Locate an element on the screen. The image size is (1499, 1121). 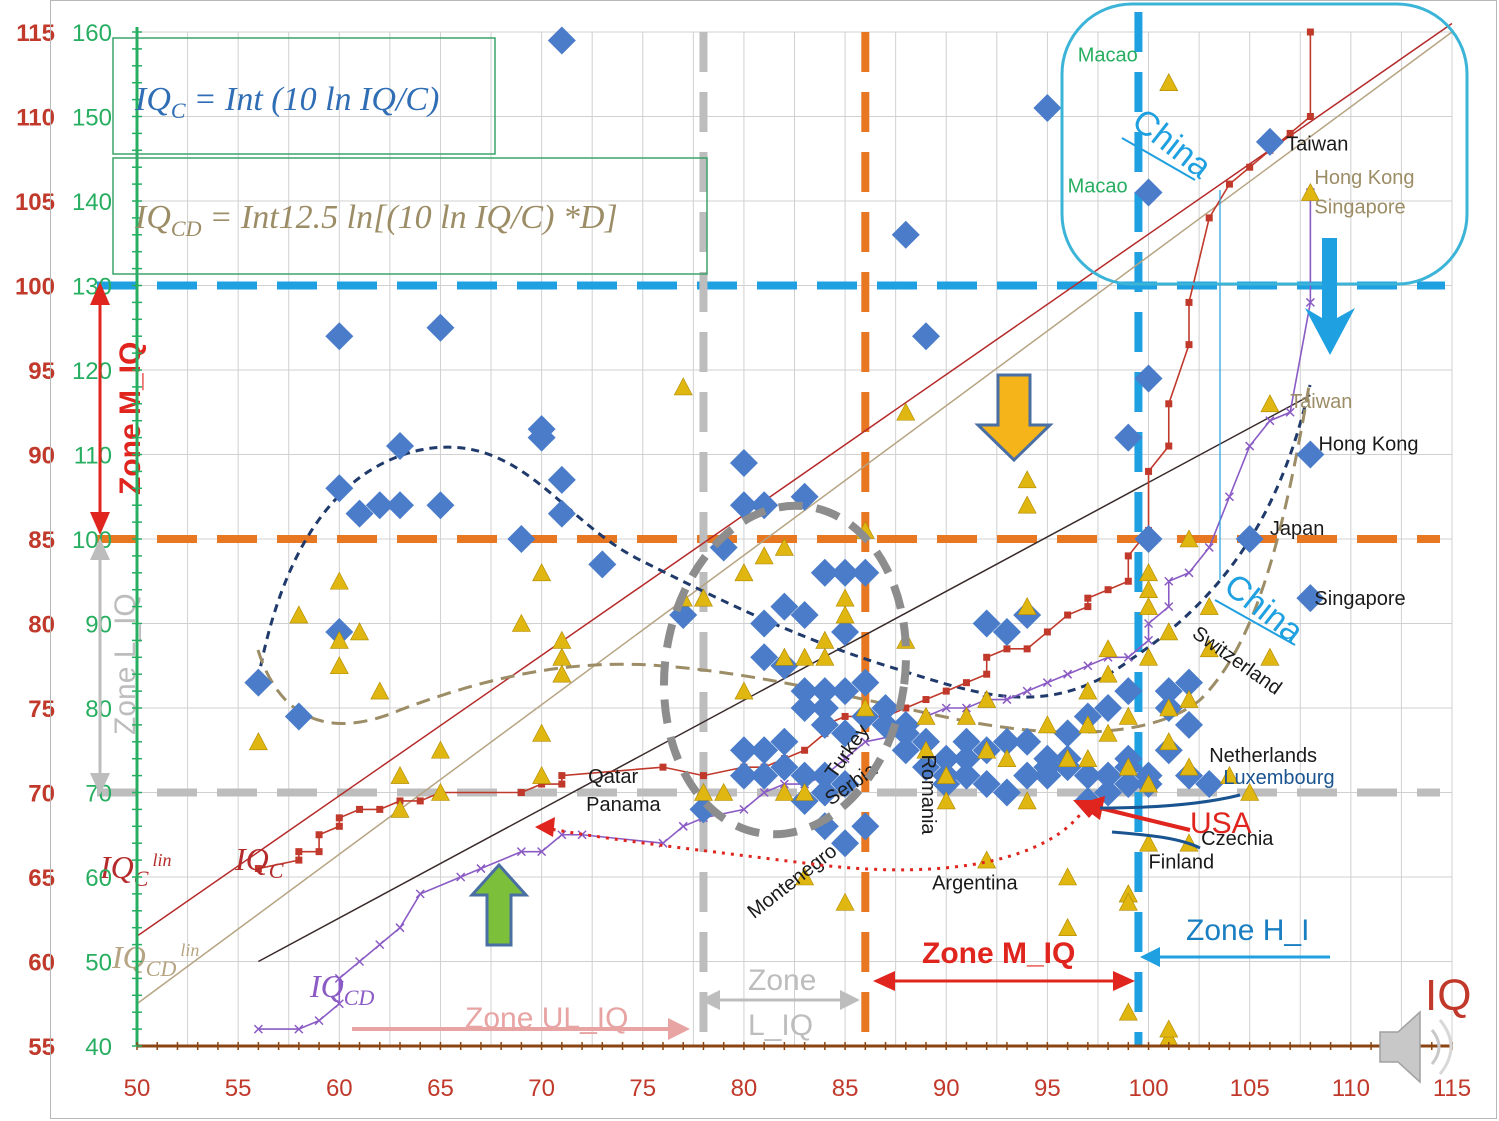
usa-label: USA is located at coordinates (1221, 823).